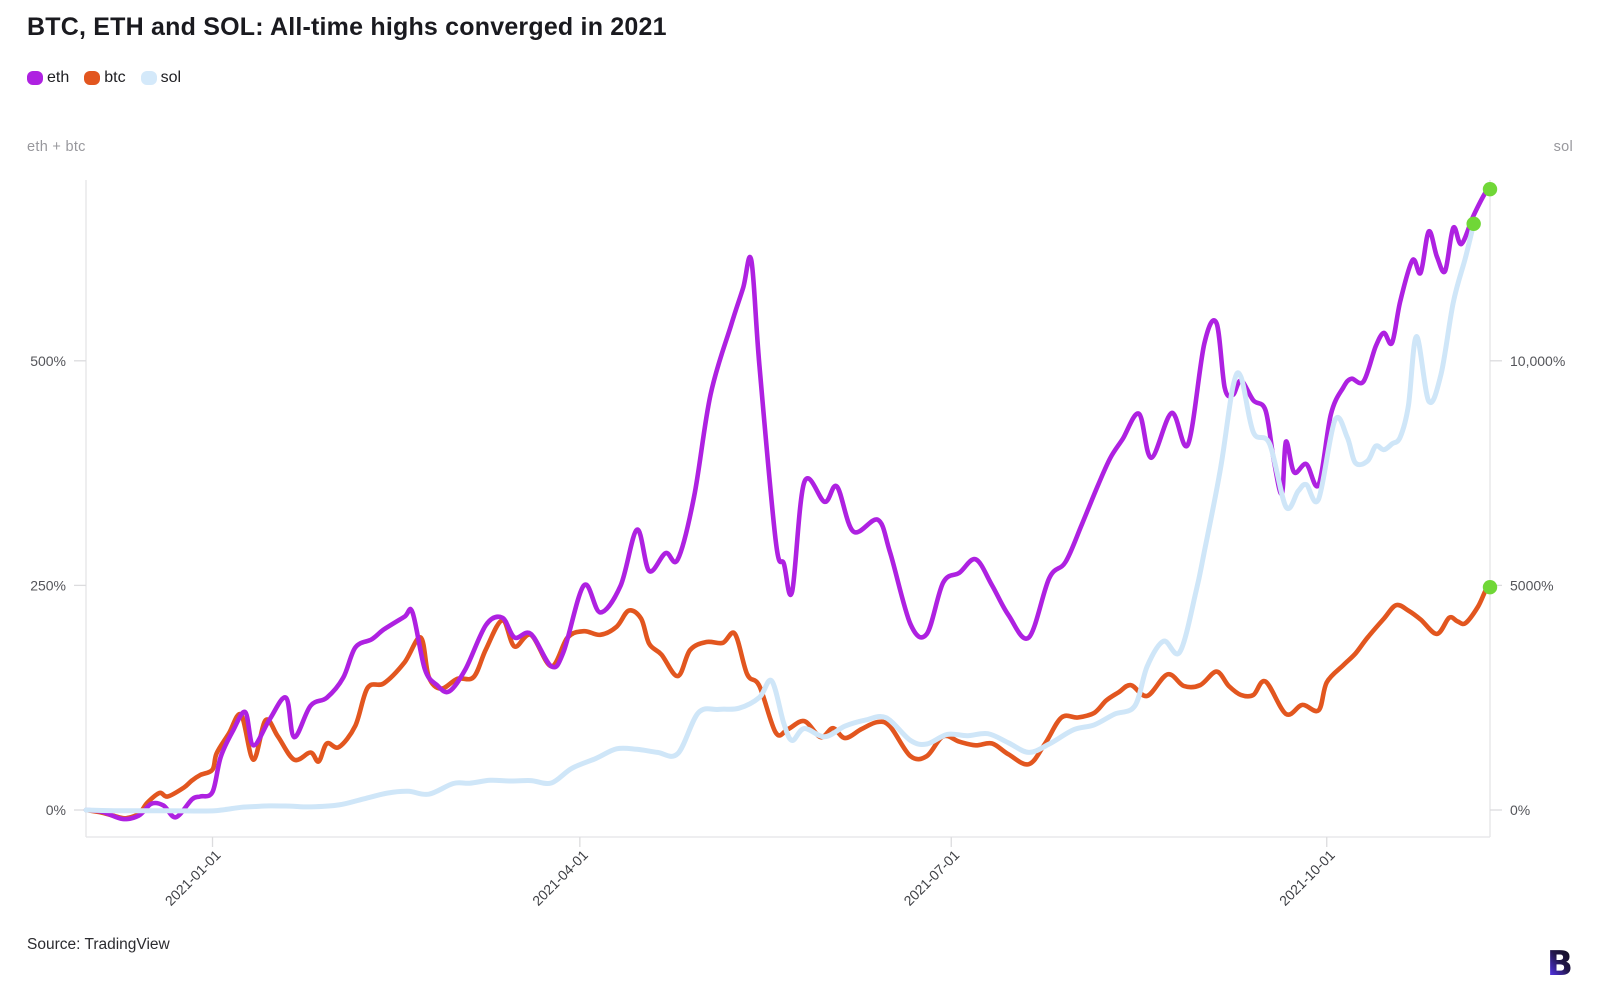  I want to click on x-tick-label: 2021-10-01, so click(1307, 878).